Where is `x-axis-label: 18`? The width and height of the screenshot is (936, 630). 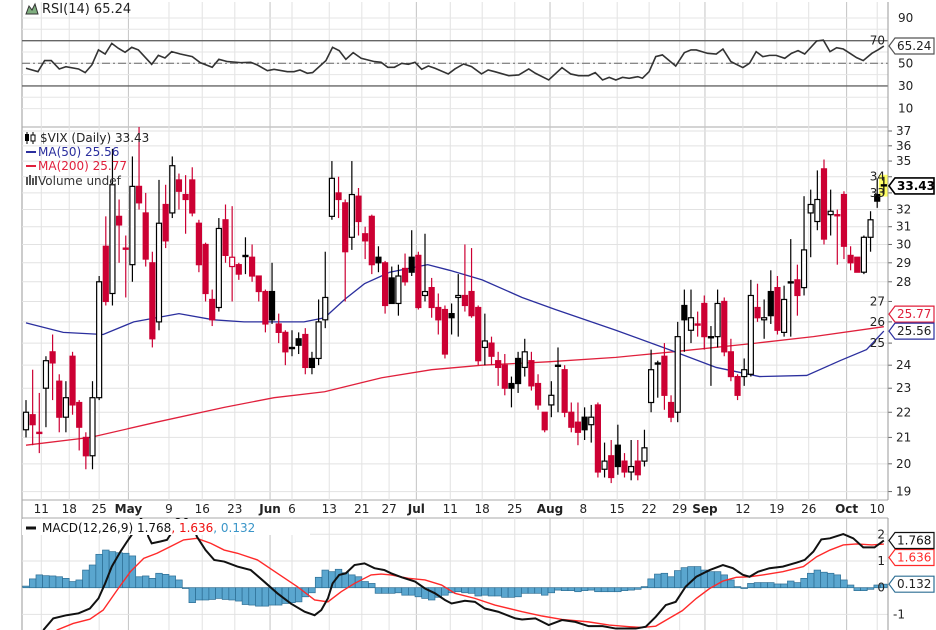 x-axis-label: 18 is located at coordinates (69, 509).